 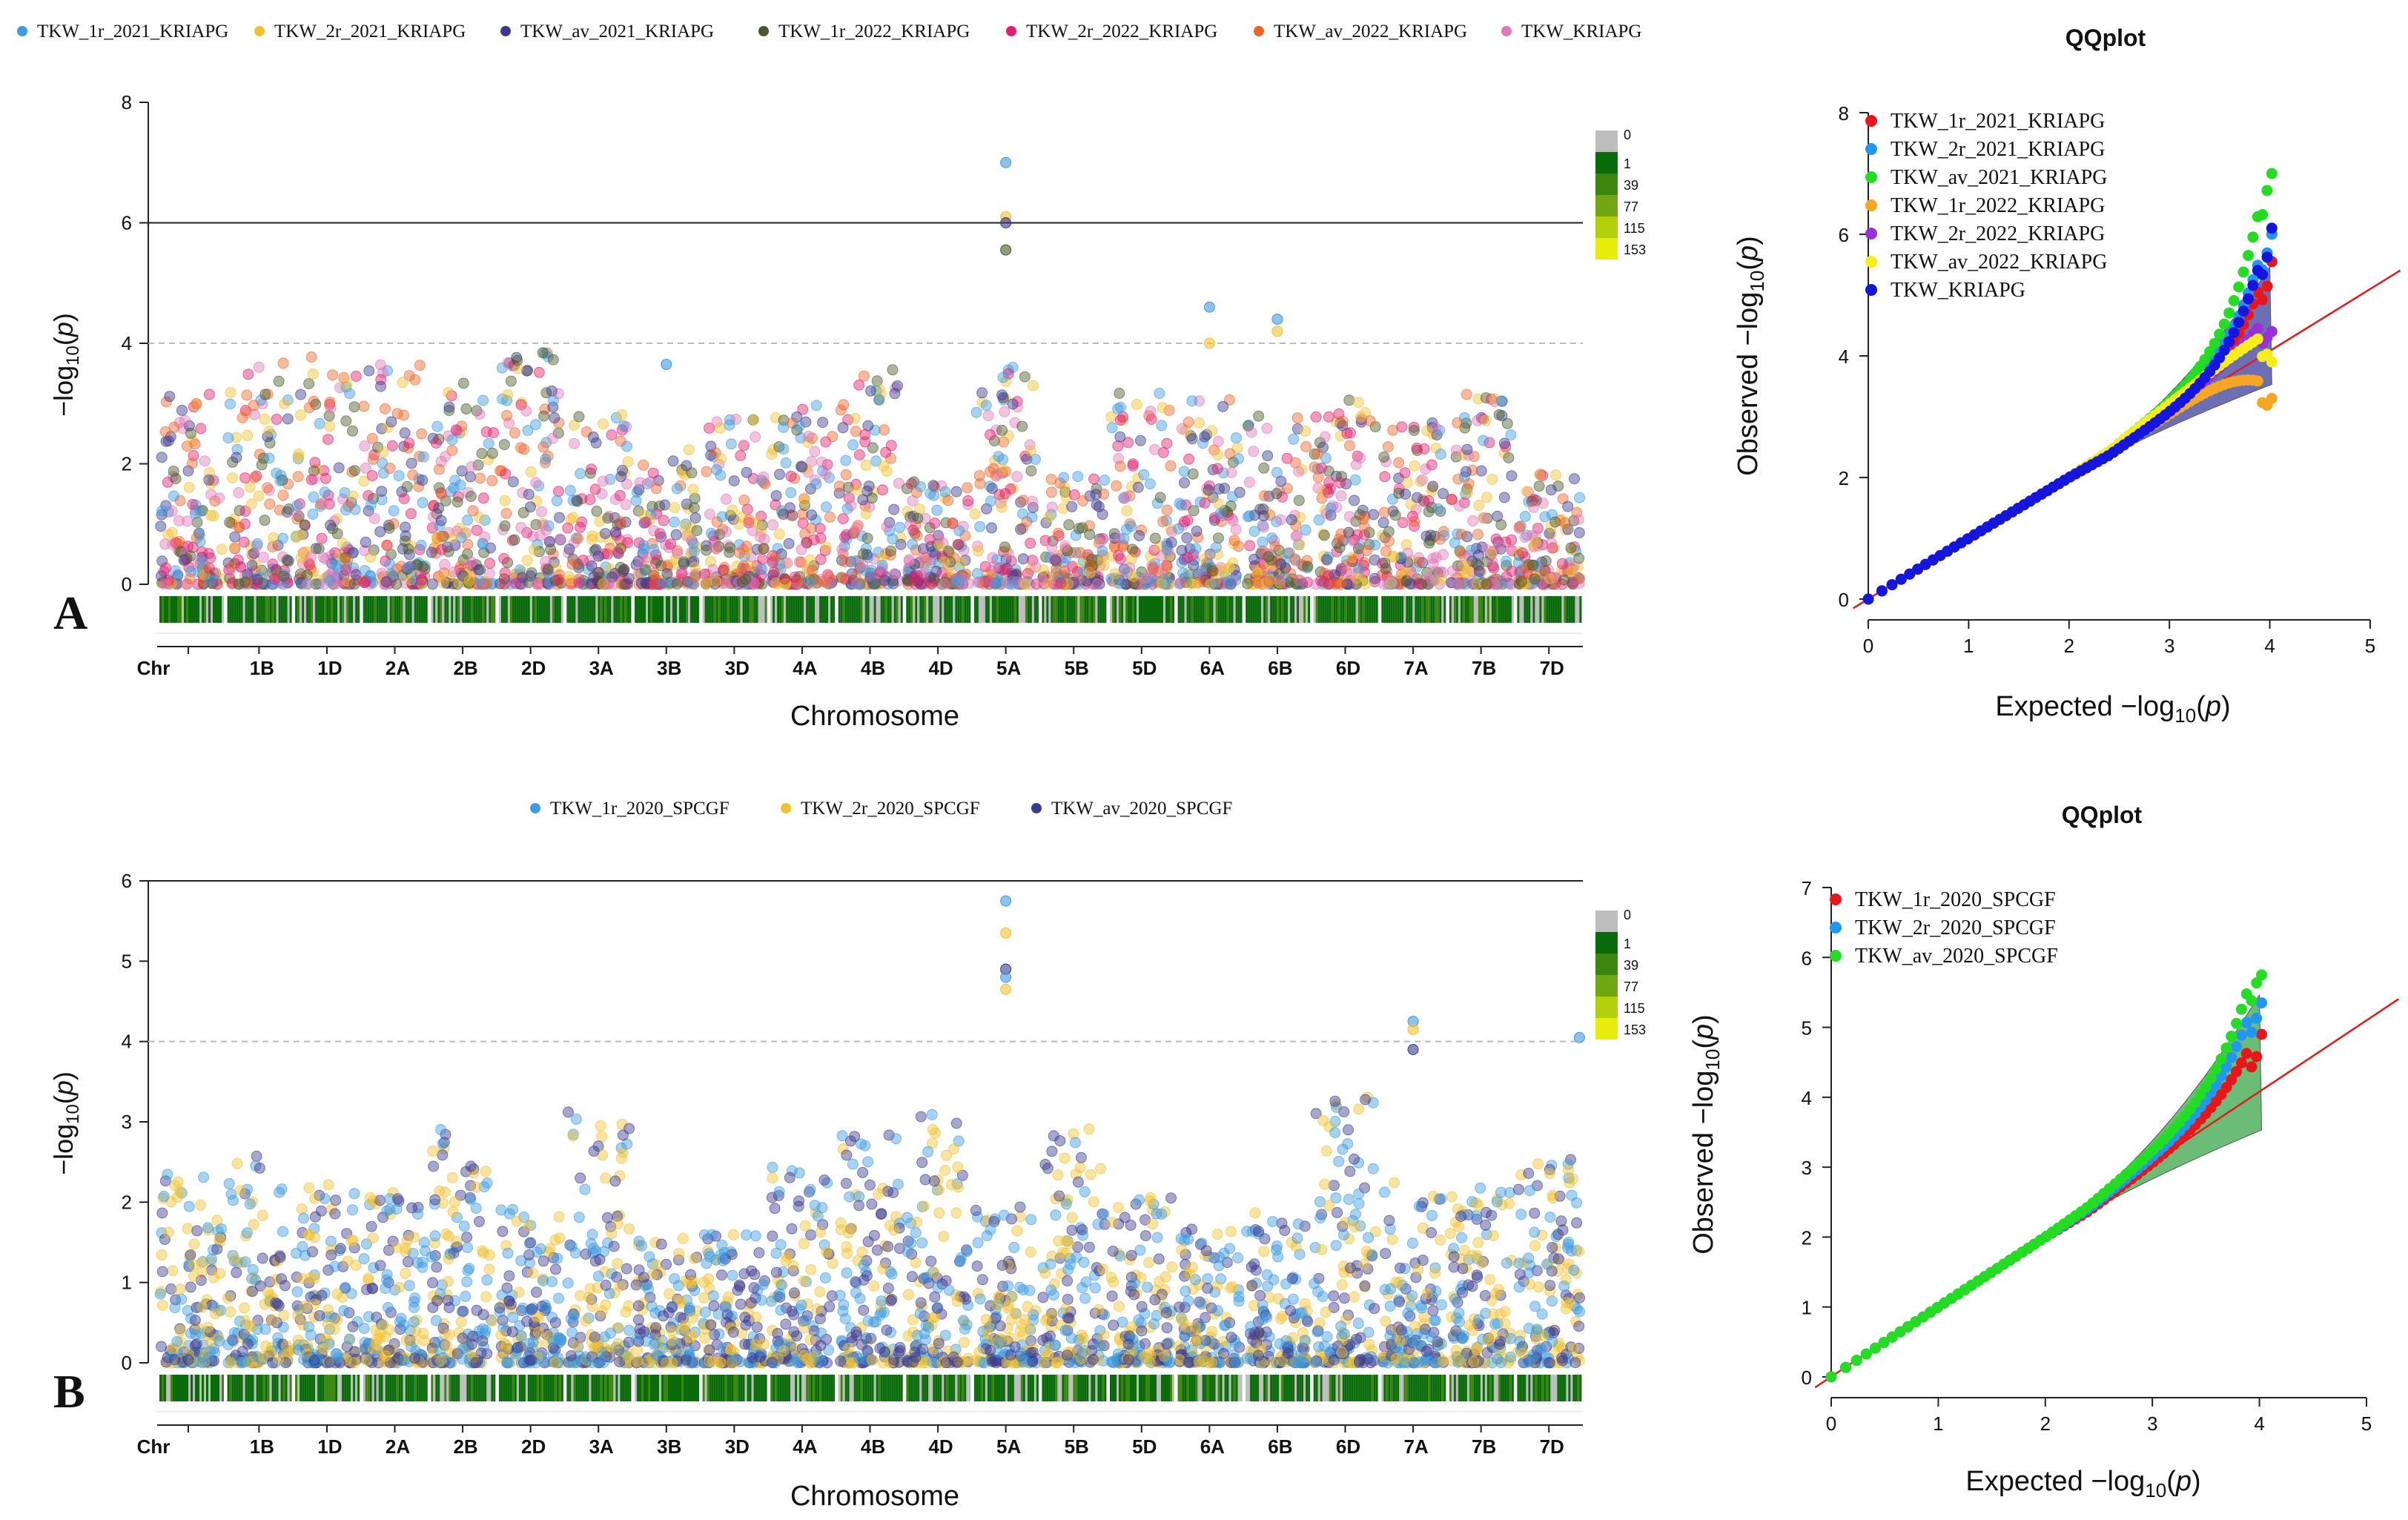 What do you see at coordinates (1552, 668) in the screenshot?
I see `chromosome-label: 7D` at bounding box center [1552, 668].